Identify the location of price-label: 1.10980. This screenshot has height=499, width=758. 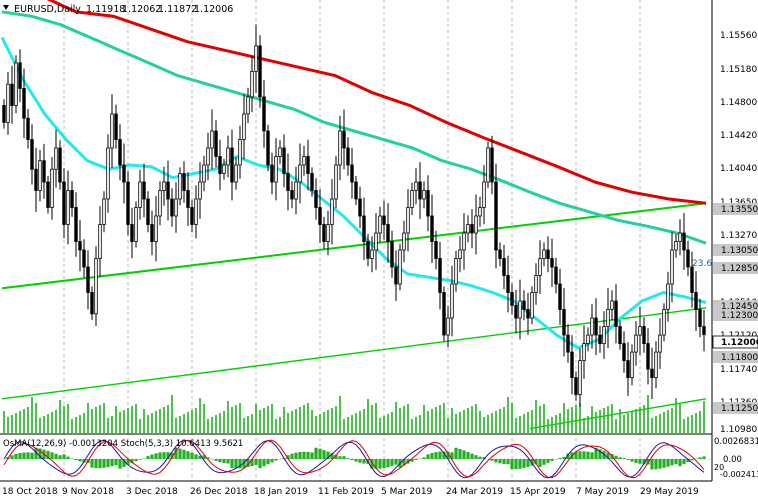
(738, 430).